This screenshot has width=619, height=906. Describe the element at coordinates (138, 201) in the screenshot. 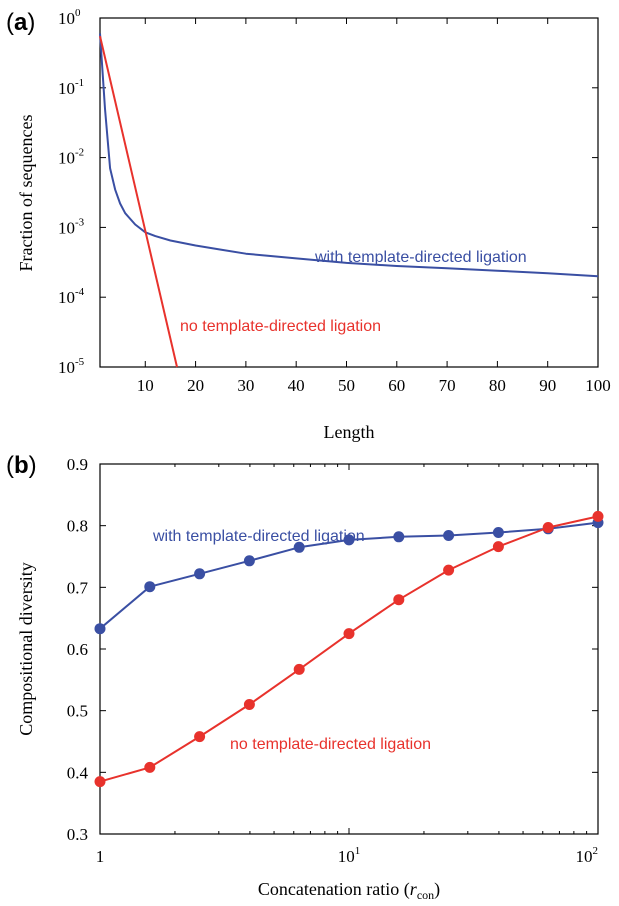

I see `panel-a-series-line-red` at that location.